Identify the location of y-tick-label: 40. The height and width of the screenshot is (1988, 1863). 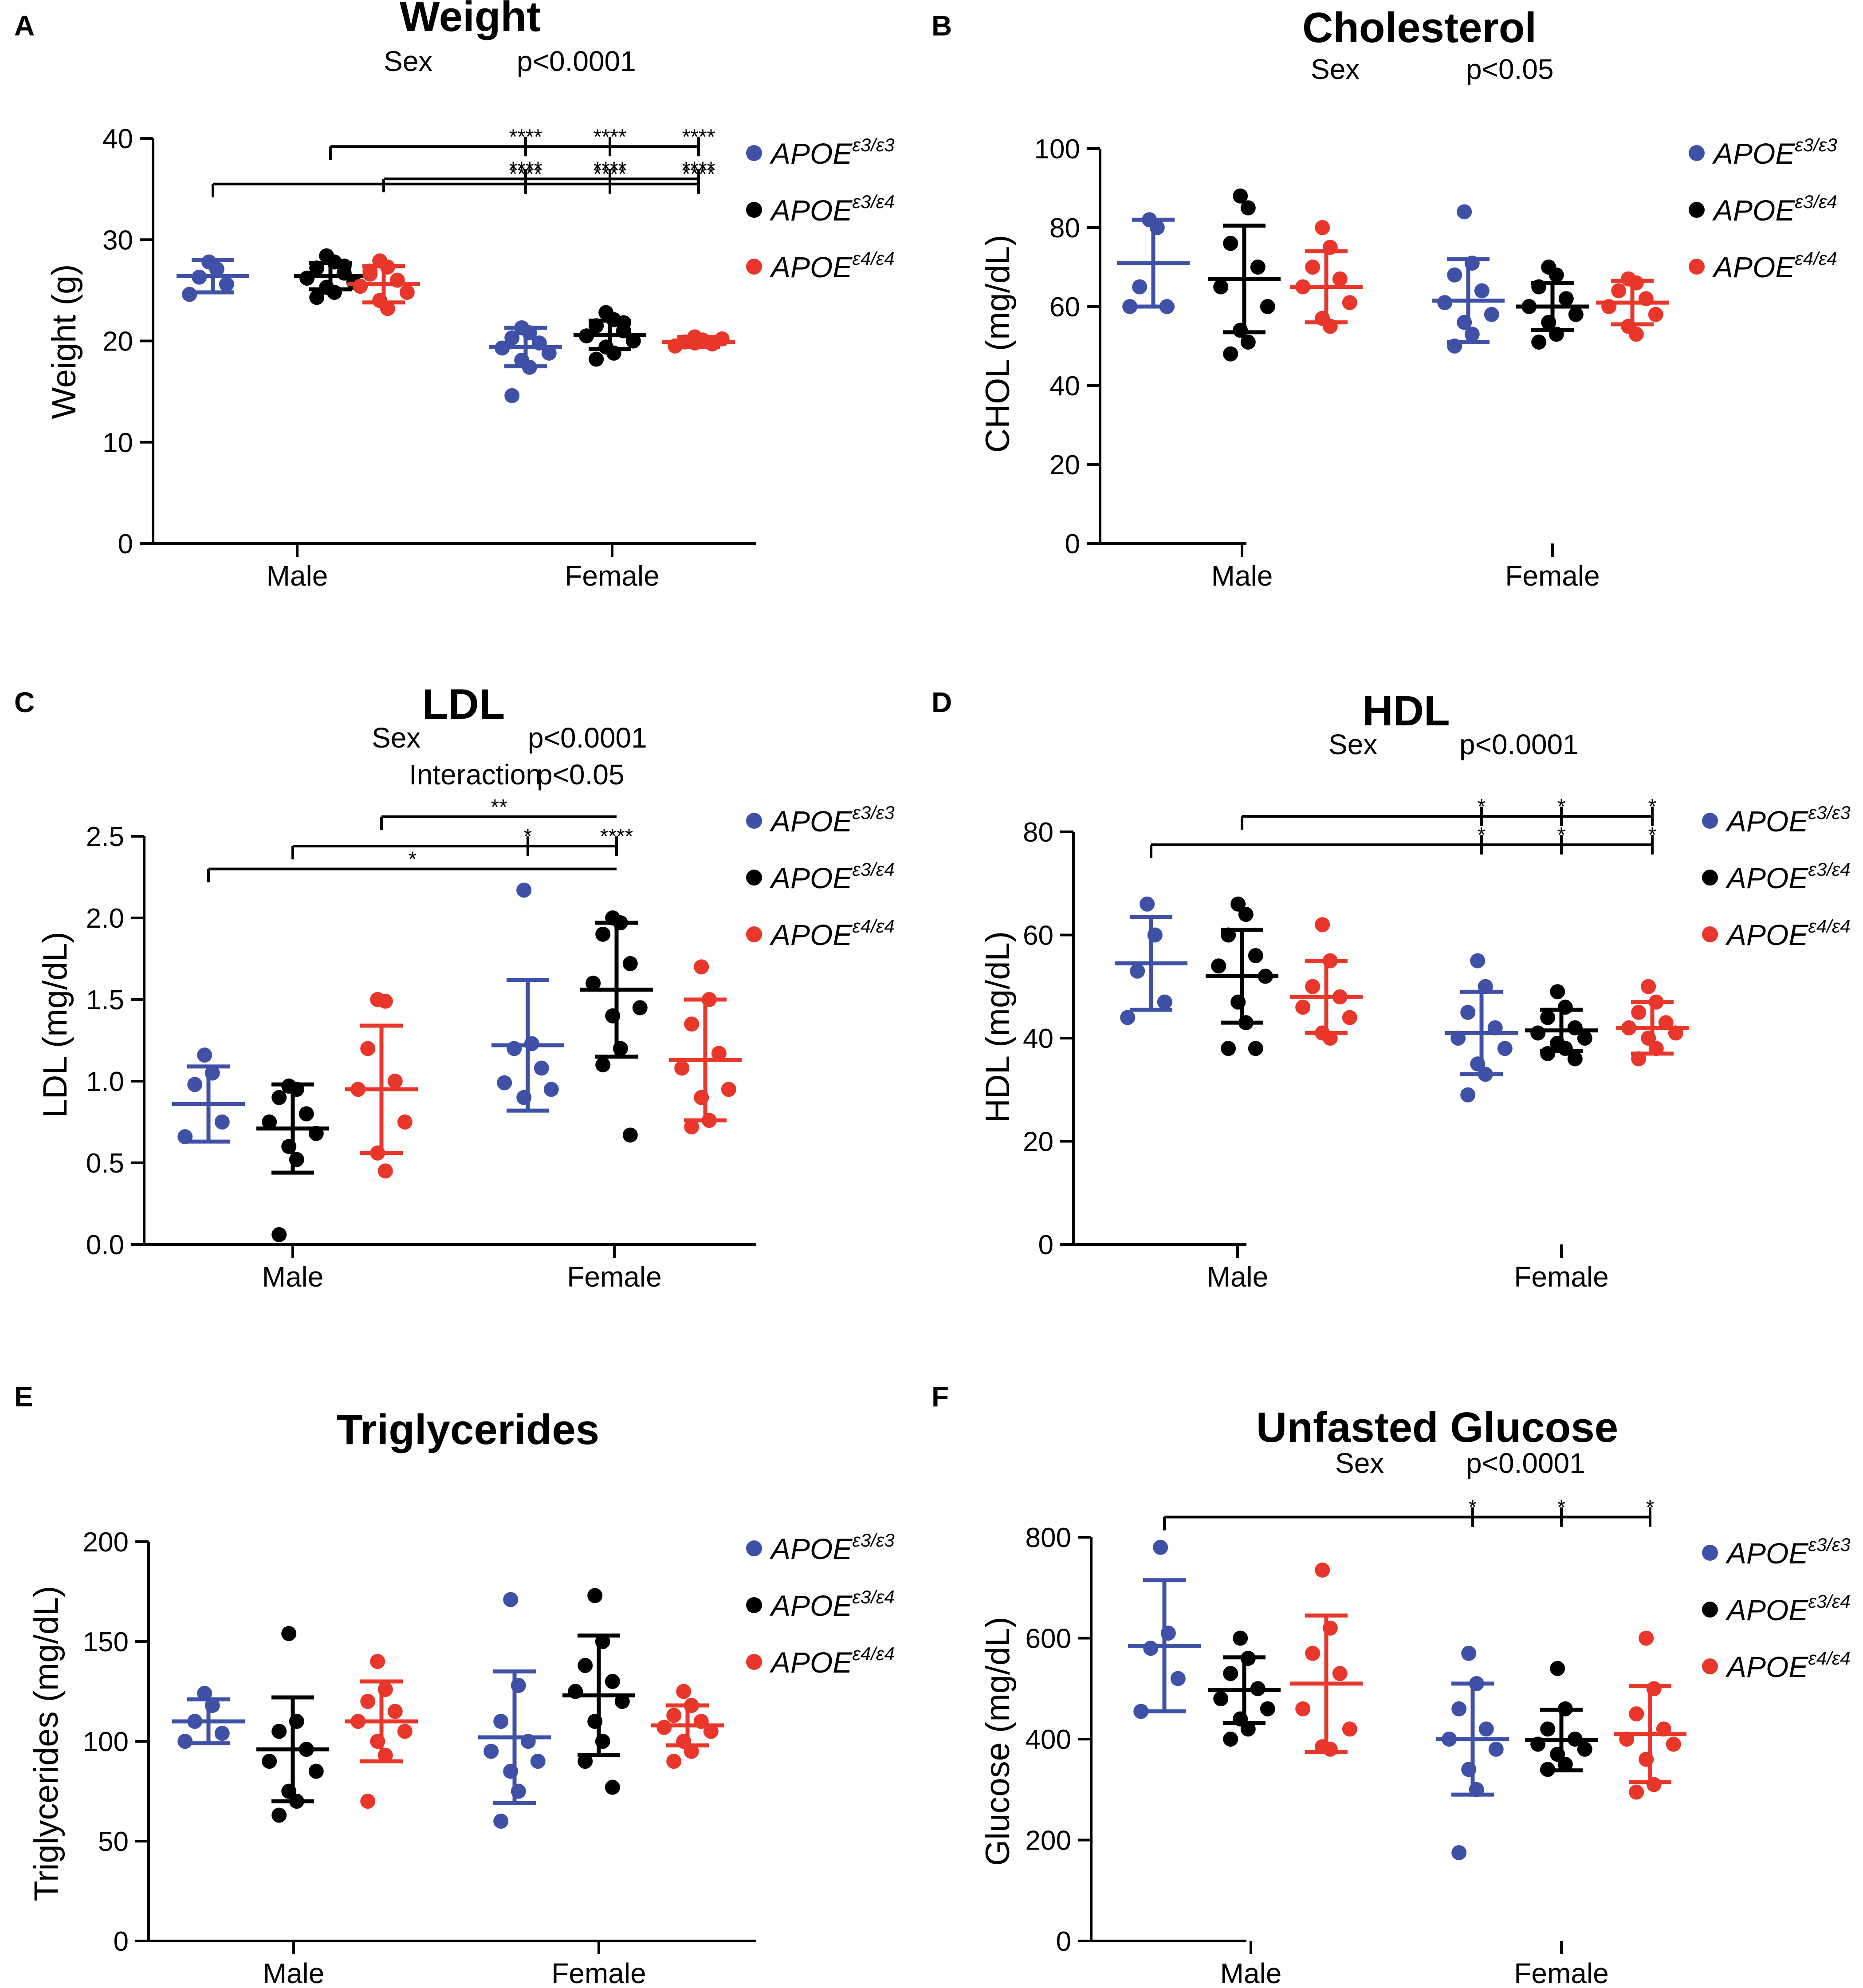
(117, 139).